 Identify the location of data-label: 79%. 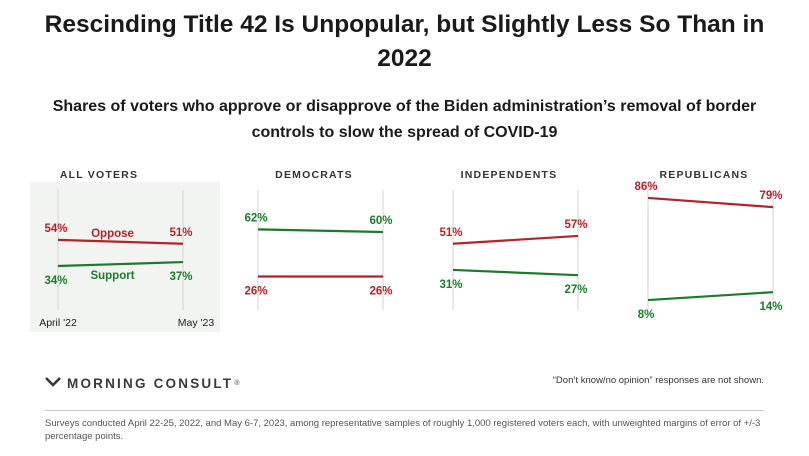
(770, 196).